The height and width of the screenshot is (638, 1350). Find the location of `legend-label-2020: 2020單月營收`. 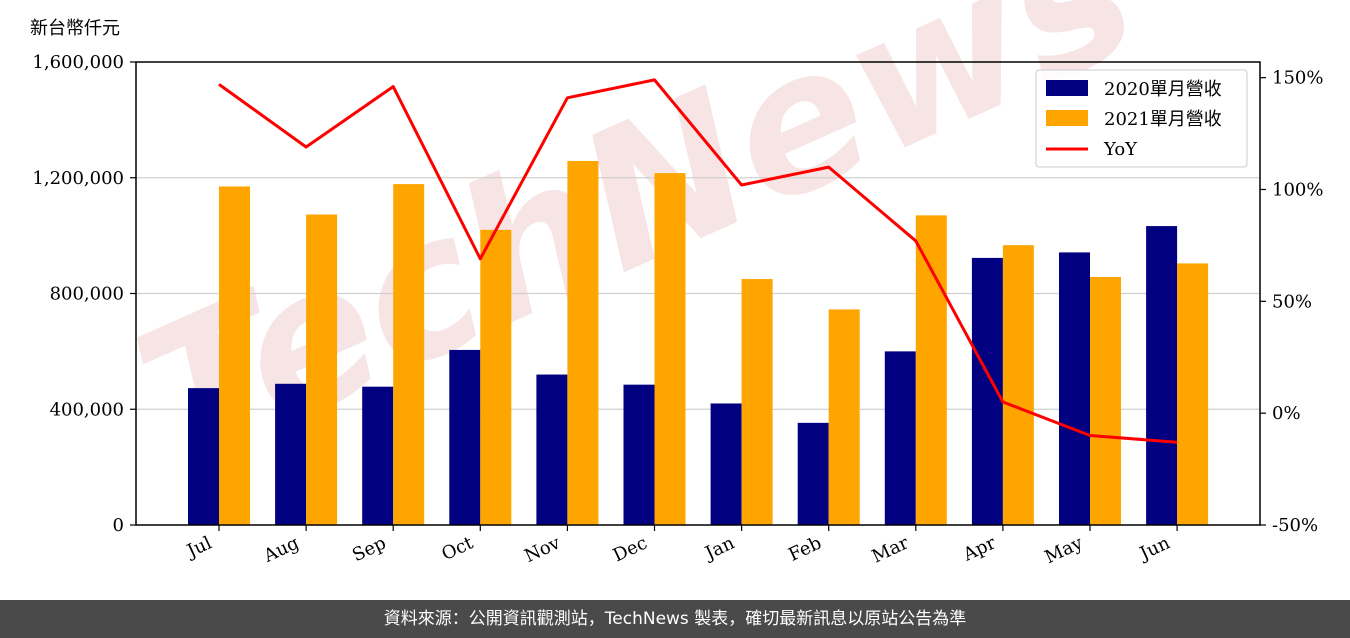

legend-label-2020: 2020單月營收 is located at coordinates (1163, 89).